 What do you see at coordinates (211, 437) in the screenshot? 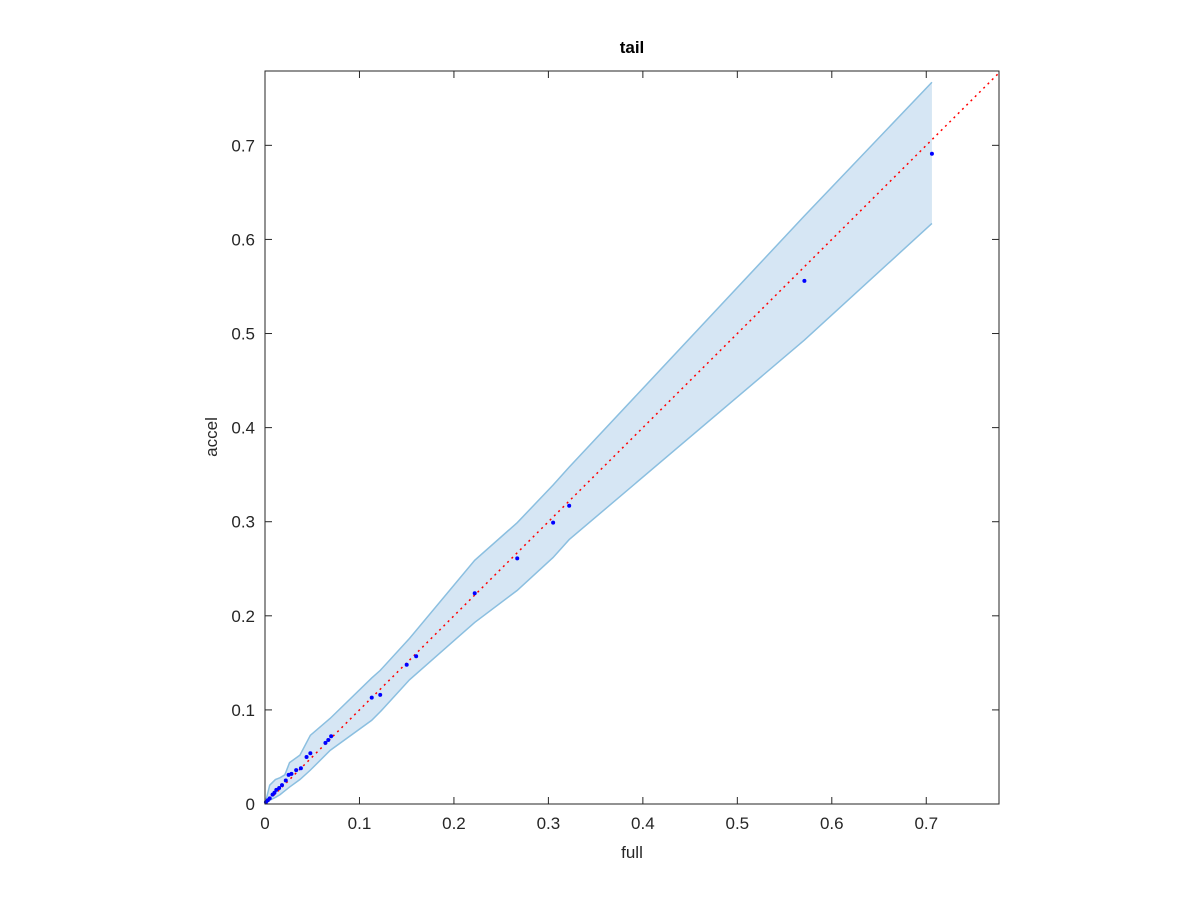
I see `y-axis-label: accel` at bounding box center [211, 437].